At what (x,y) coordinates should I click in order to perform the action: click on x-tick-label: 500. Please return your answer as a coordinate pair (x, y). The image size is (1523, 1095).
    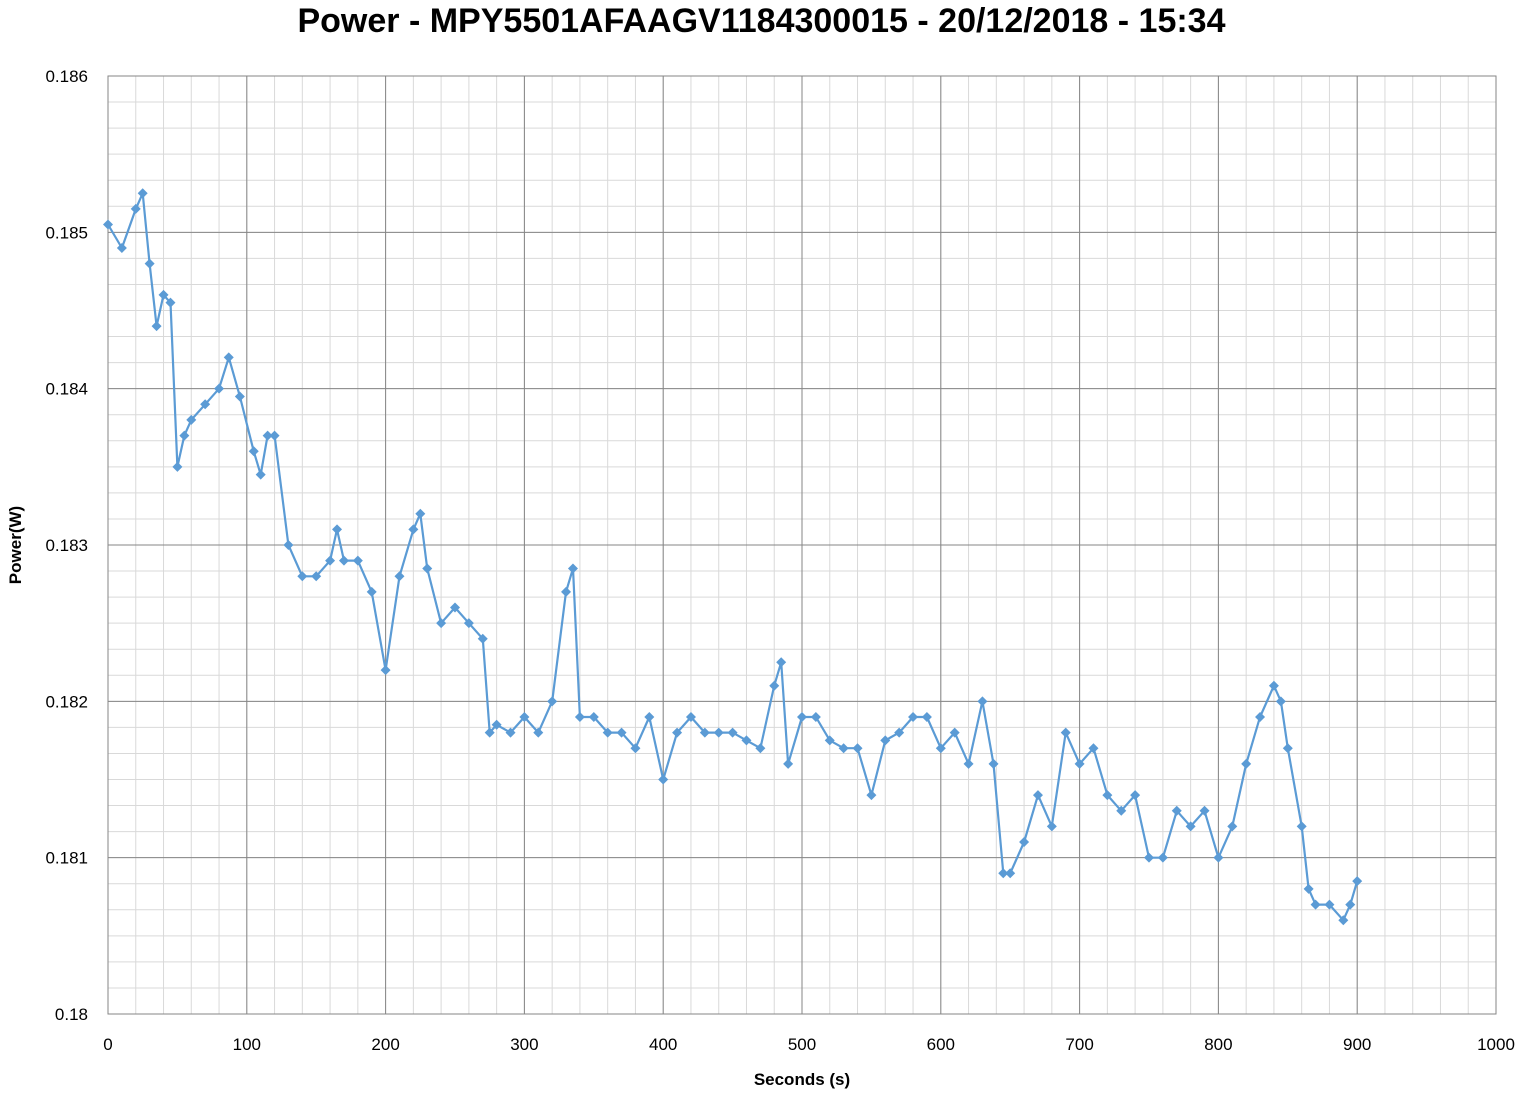
    Looking at the image, I should click on (802, 1044).